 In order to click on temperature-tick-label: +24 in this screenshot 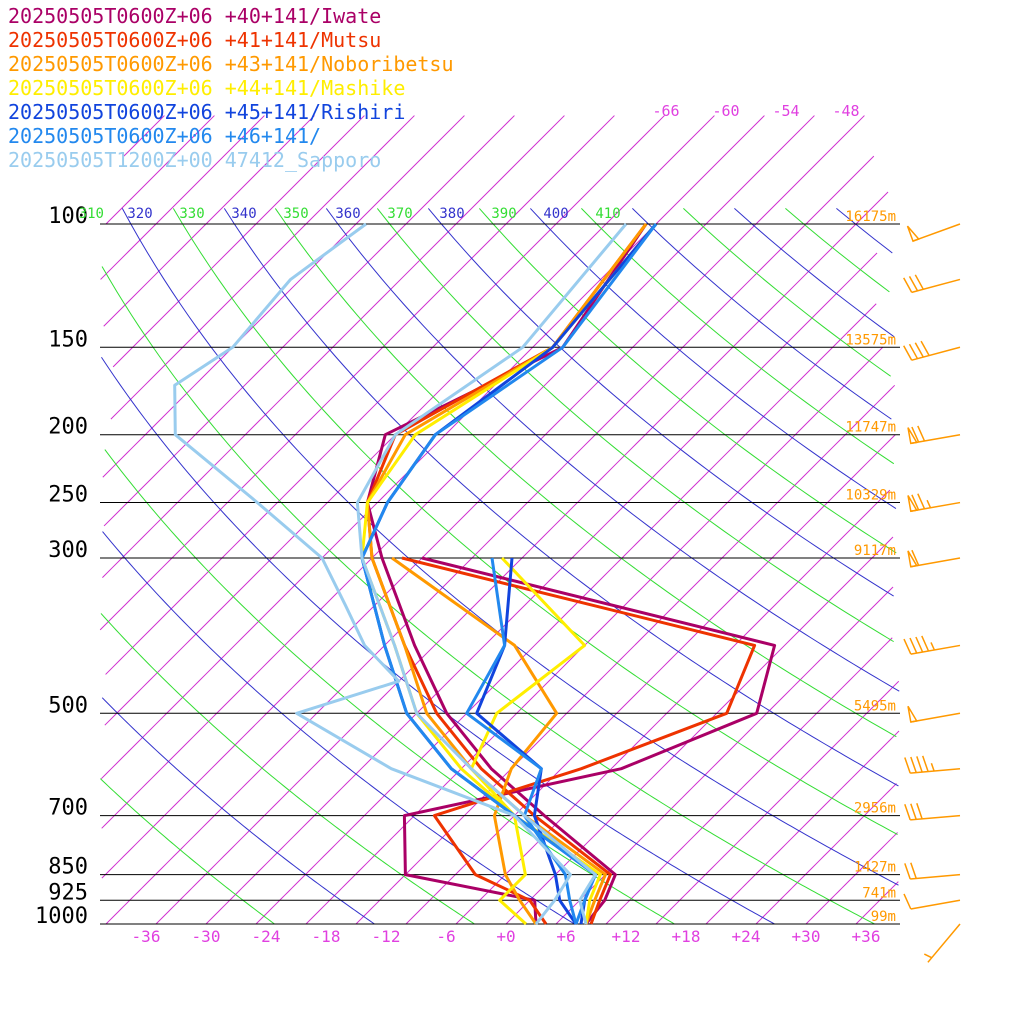, I will do `click(746, 936)`.